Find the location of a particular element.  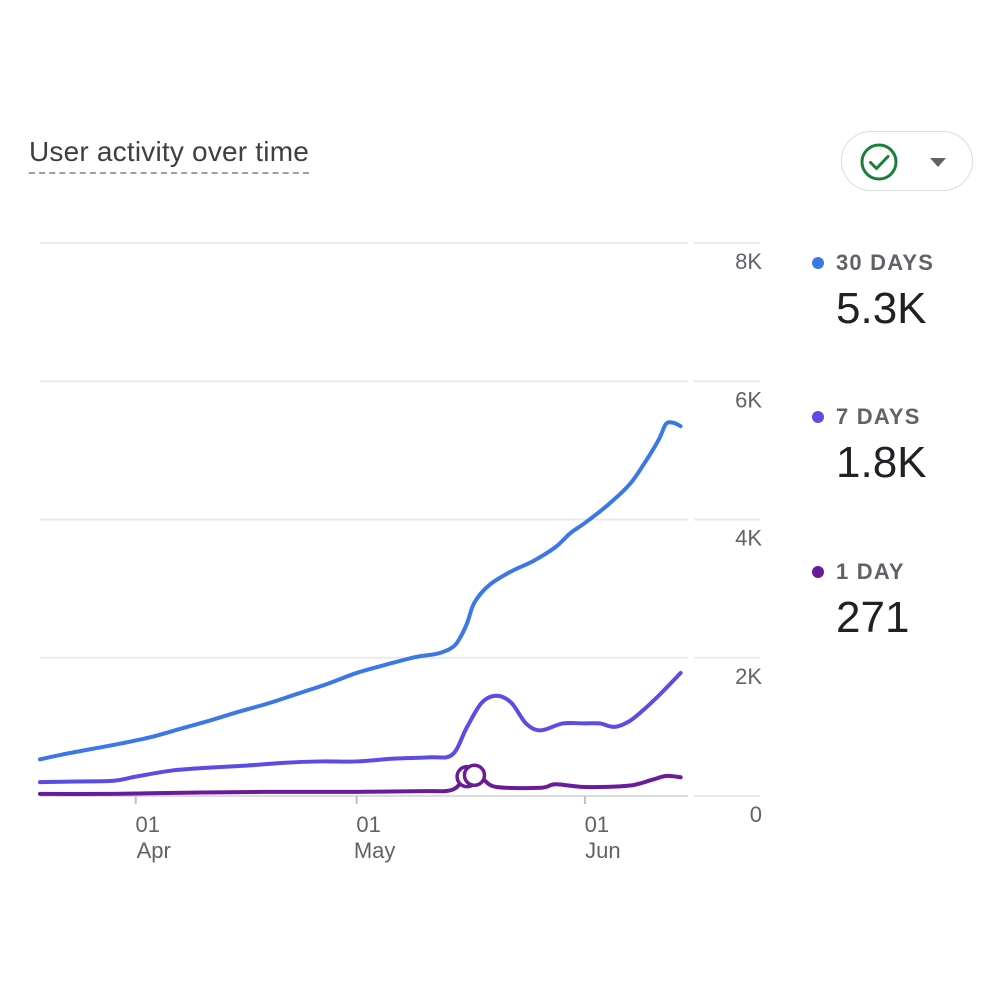

legend-label-7-days: 7 DAYS is located at coordinates (878, 416).